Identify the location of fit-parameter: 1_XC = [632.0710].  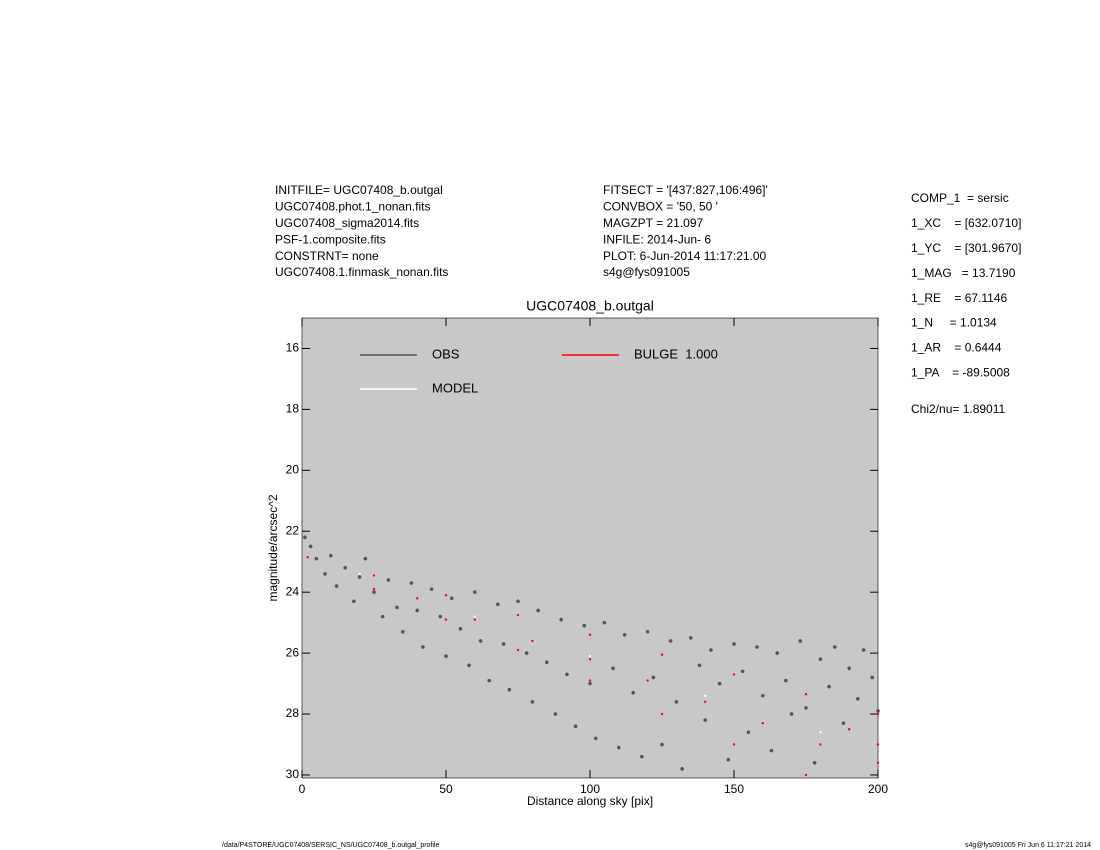
(966, 223).